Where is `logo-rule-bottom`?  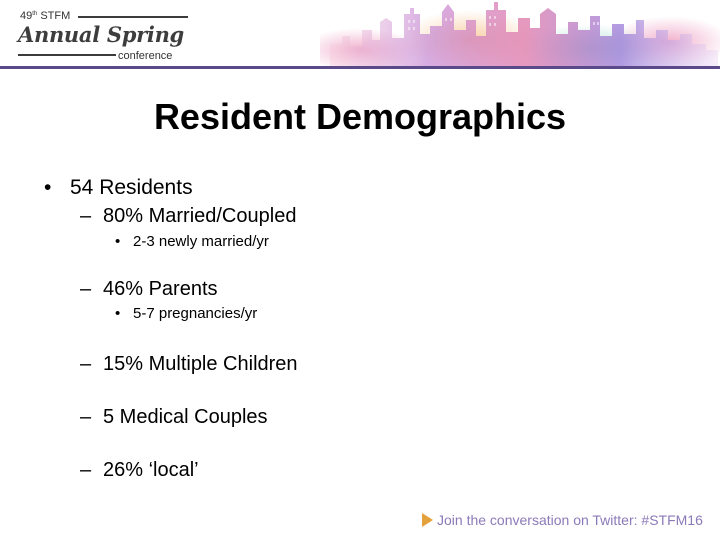 logo-rule-bottom is located at coordinates (67, 55).